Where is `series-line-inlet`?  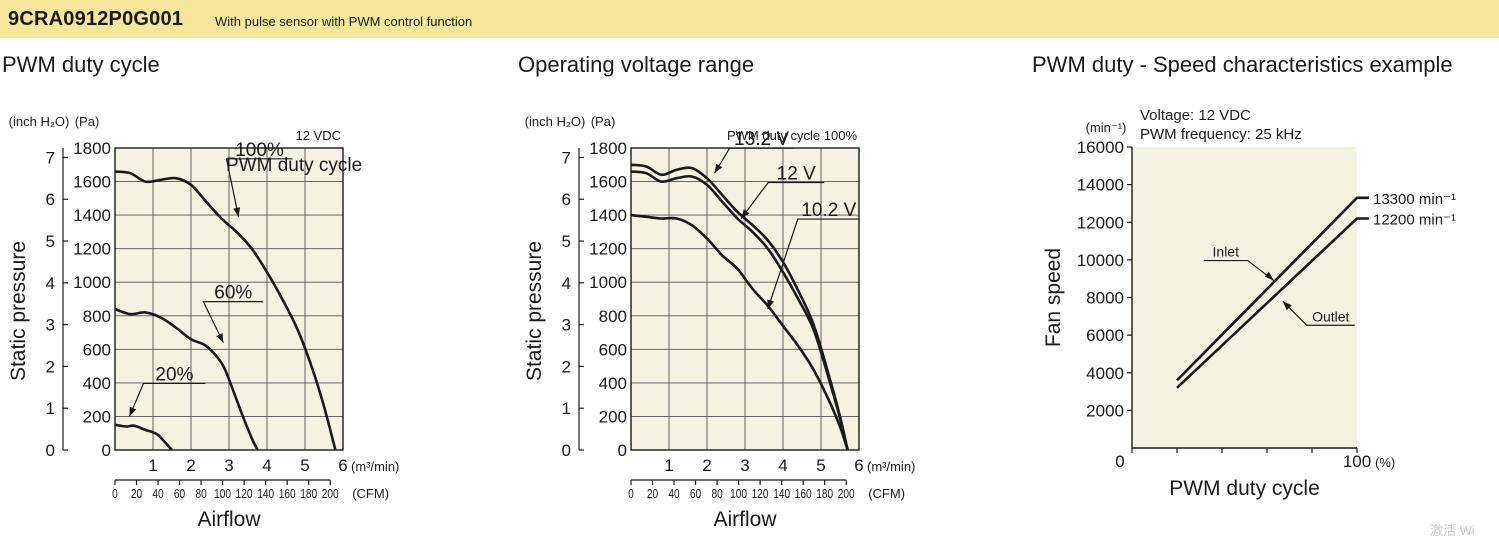 series-line-inlet is located at coordinates (1272, 289).